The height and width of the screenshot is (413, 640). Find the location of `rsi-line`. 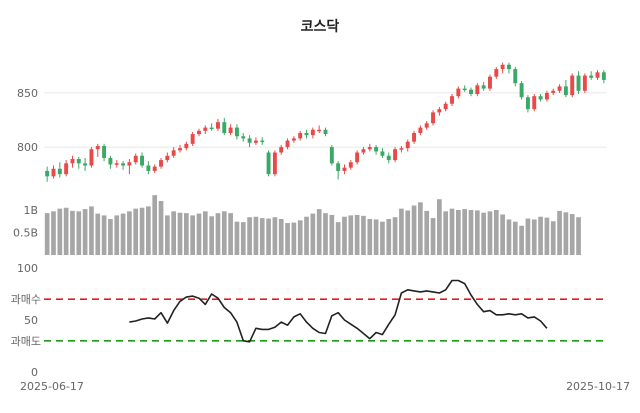

rsi-line is located at coordinates (338, 311).